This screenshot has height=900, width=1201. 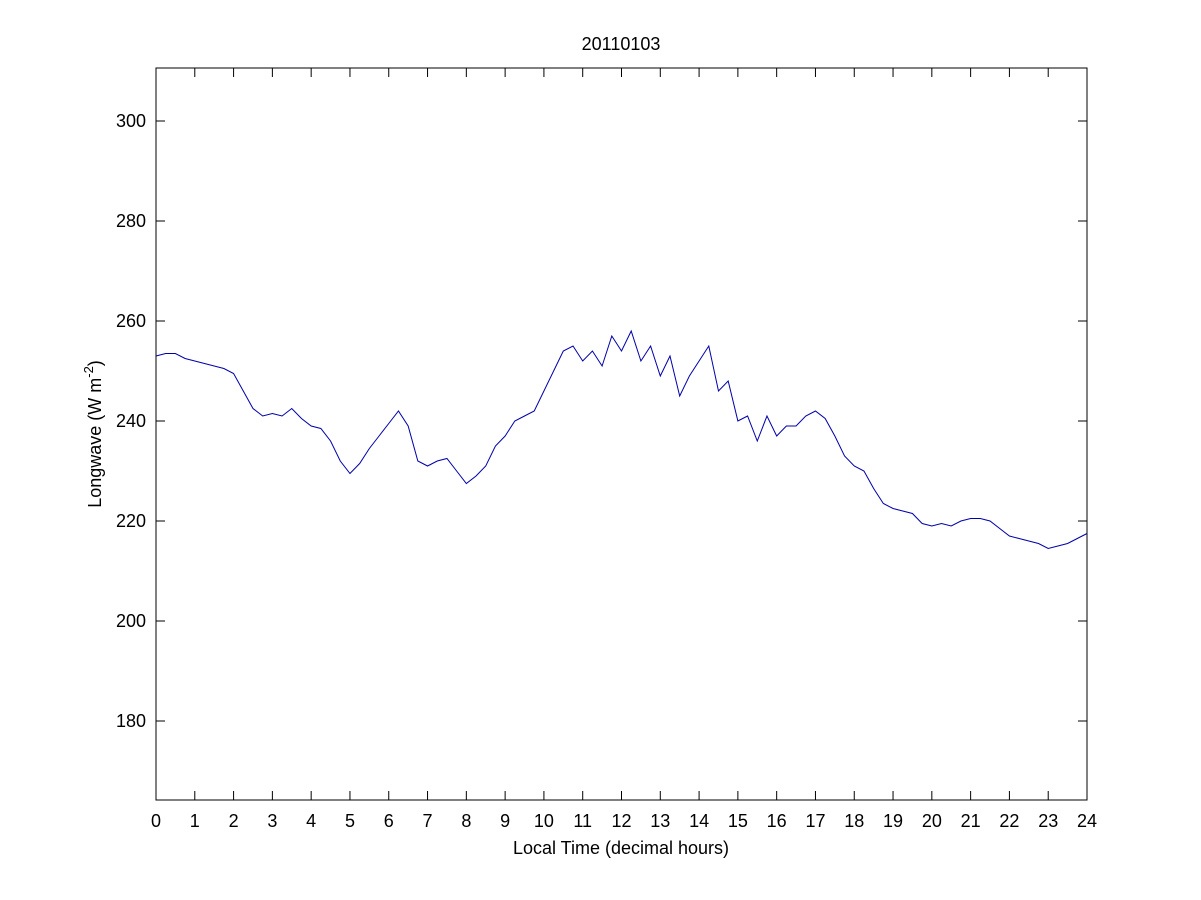 I want to click on y-axis-label-superscript: -2, so click(x=88, y=372).